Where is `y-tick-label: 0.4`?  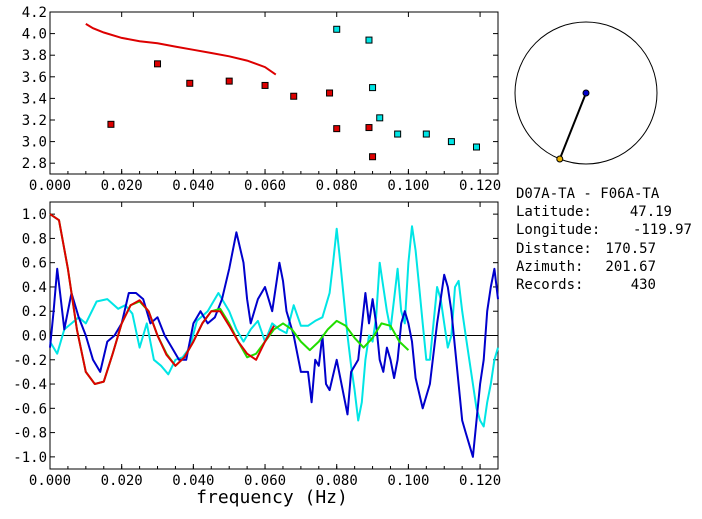 y-tick-label: 0.4 is located at coordinates (34, 288).